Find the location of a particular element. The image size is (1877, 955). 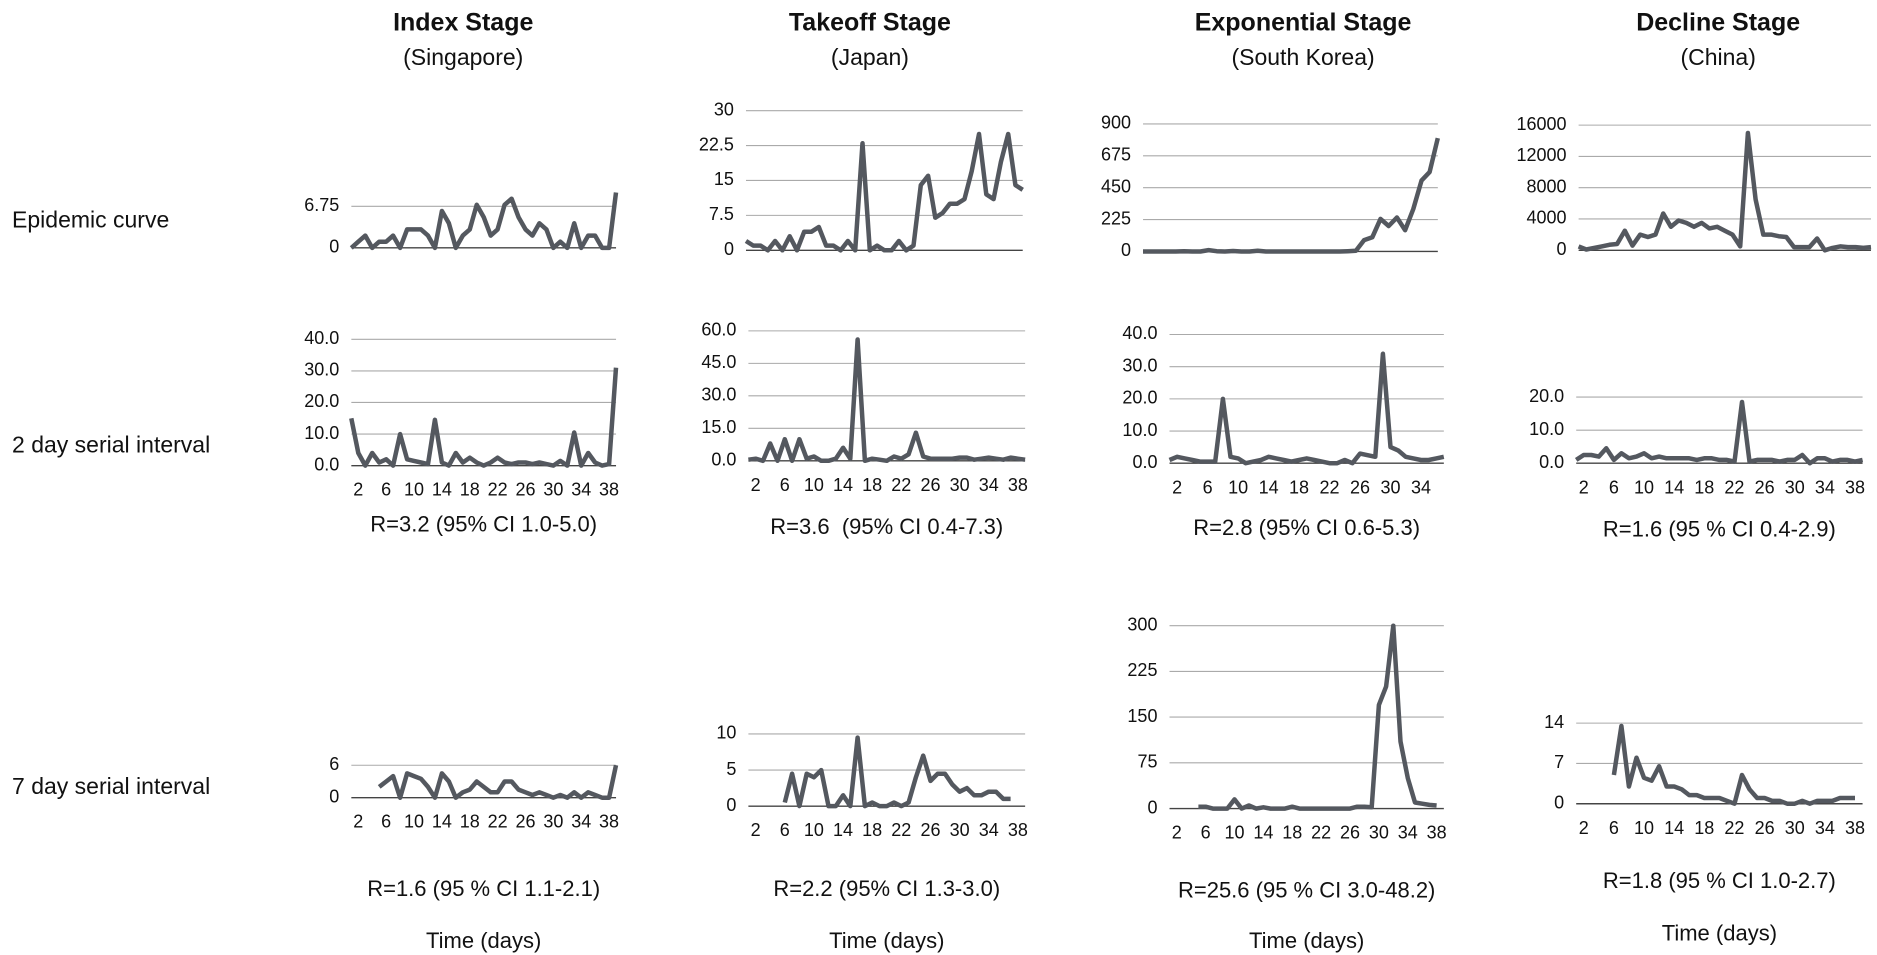

y-tick-label: 4000 is located at coordinates (1547, 218).